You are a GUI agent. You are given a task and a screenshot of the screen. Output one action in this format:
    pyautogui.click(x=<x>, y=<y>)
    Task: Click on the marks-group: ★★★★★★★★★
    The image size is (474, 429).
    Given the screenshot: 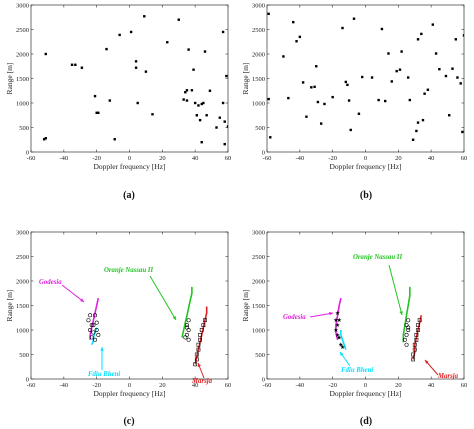 What is the action you would take?
    pyautogui.click(x=378, y=324)
    